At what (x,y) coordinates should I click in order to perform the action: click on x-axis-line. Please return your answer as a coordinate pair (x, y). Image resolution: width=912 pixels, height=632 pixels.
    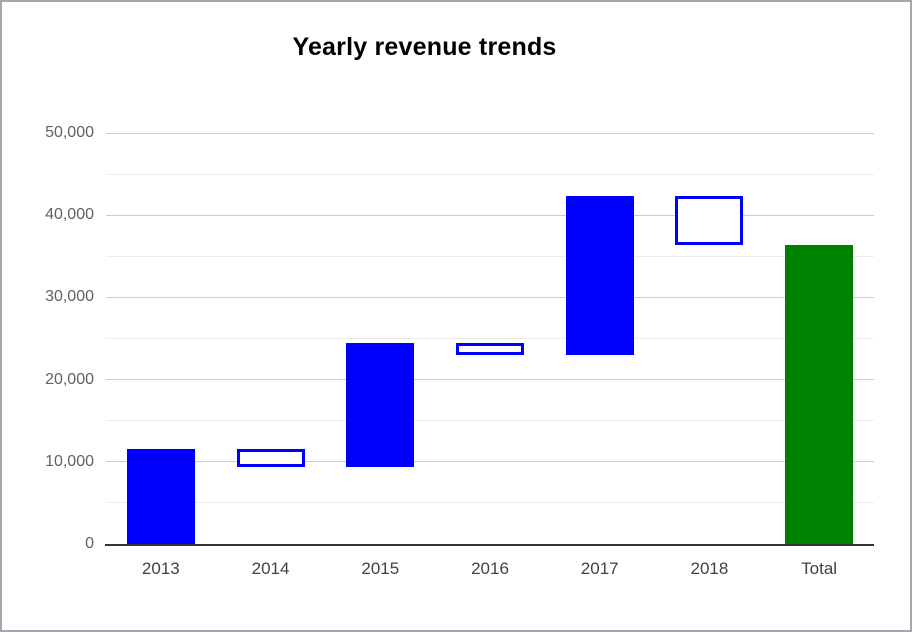
    Looking at the image, I should click on (489, 545).